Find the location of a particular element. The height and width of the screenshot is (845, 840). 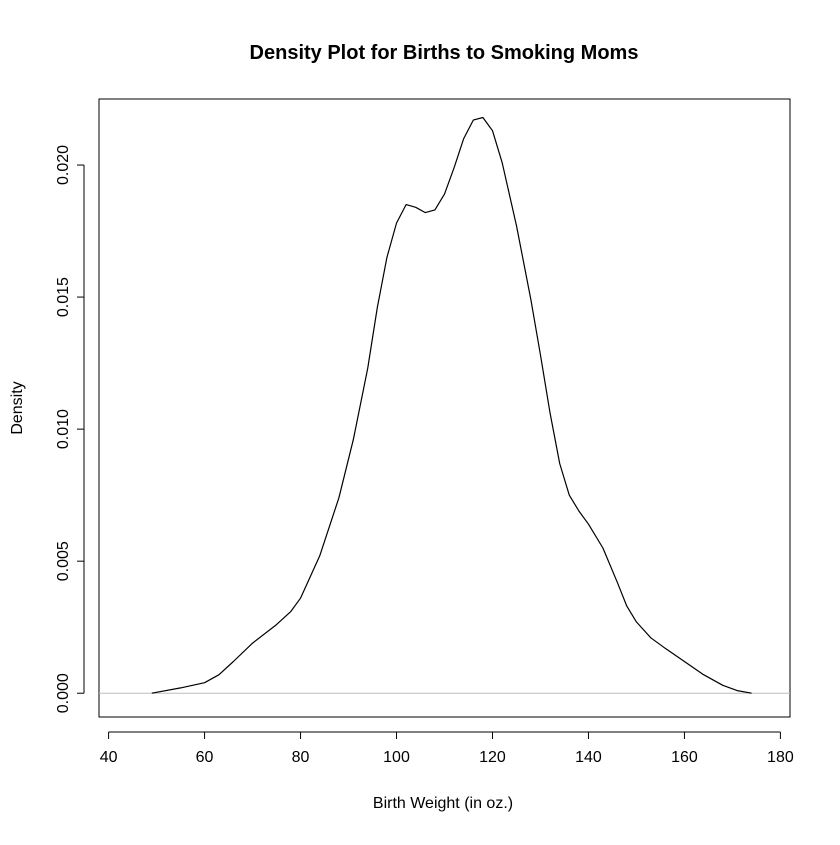

x-tick-label: 60 is located at coordinates (205, 757).